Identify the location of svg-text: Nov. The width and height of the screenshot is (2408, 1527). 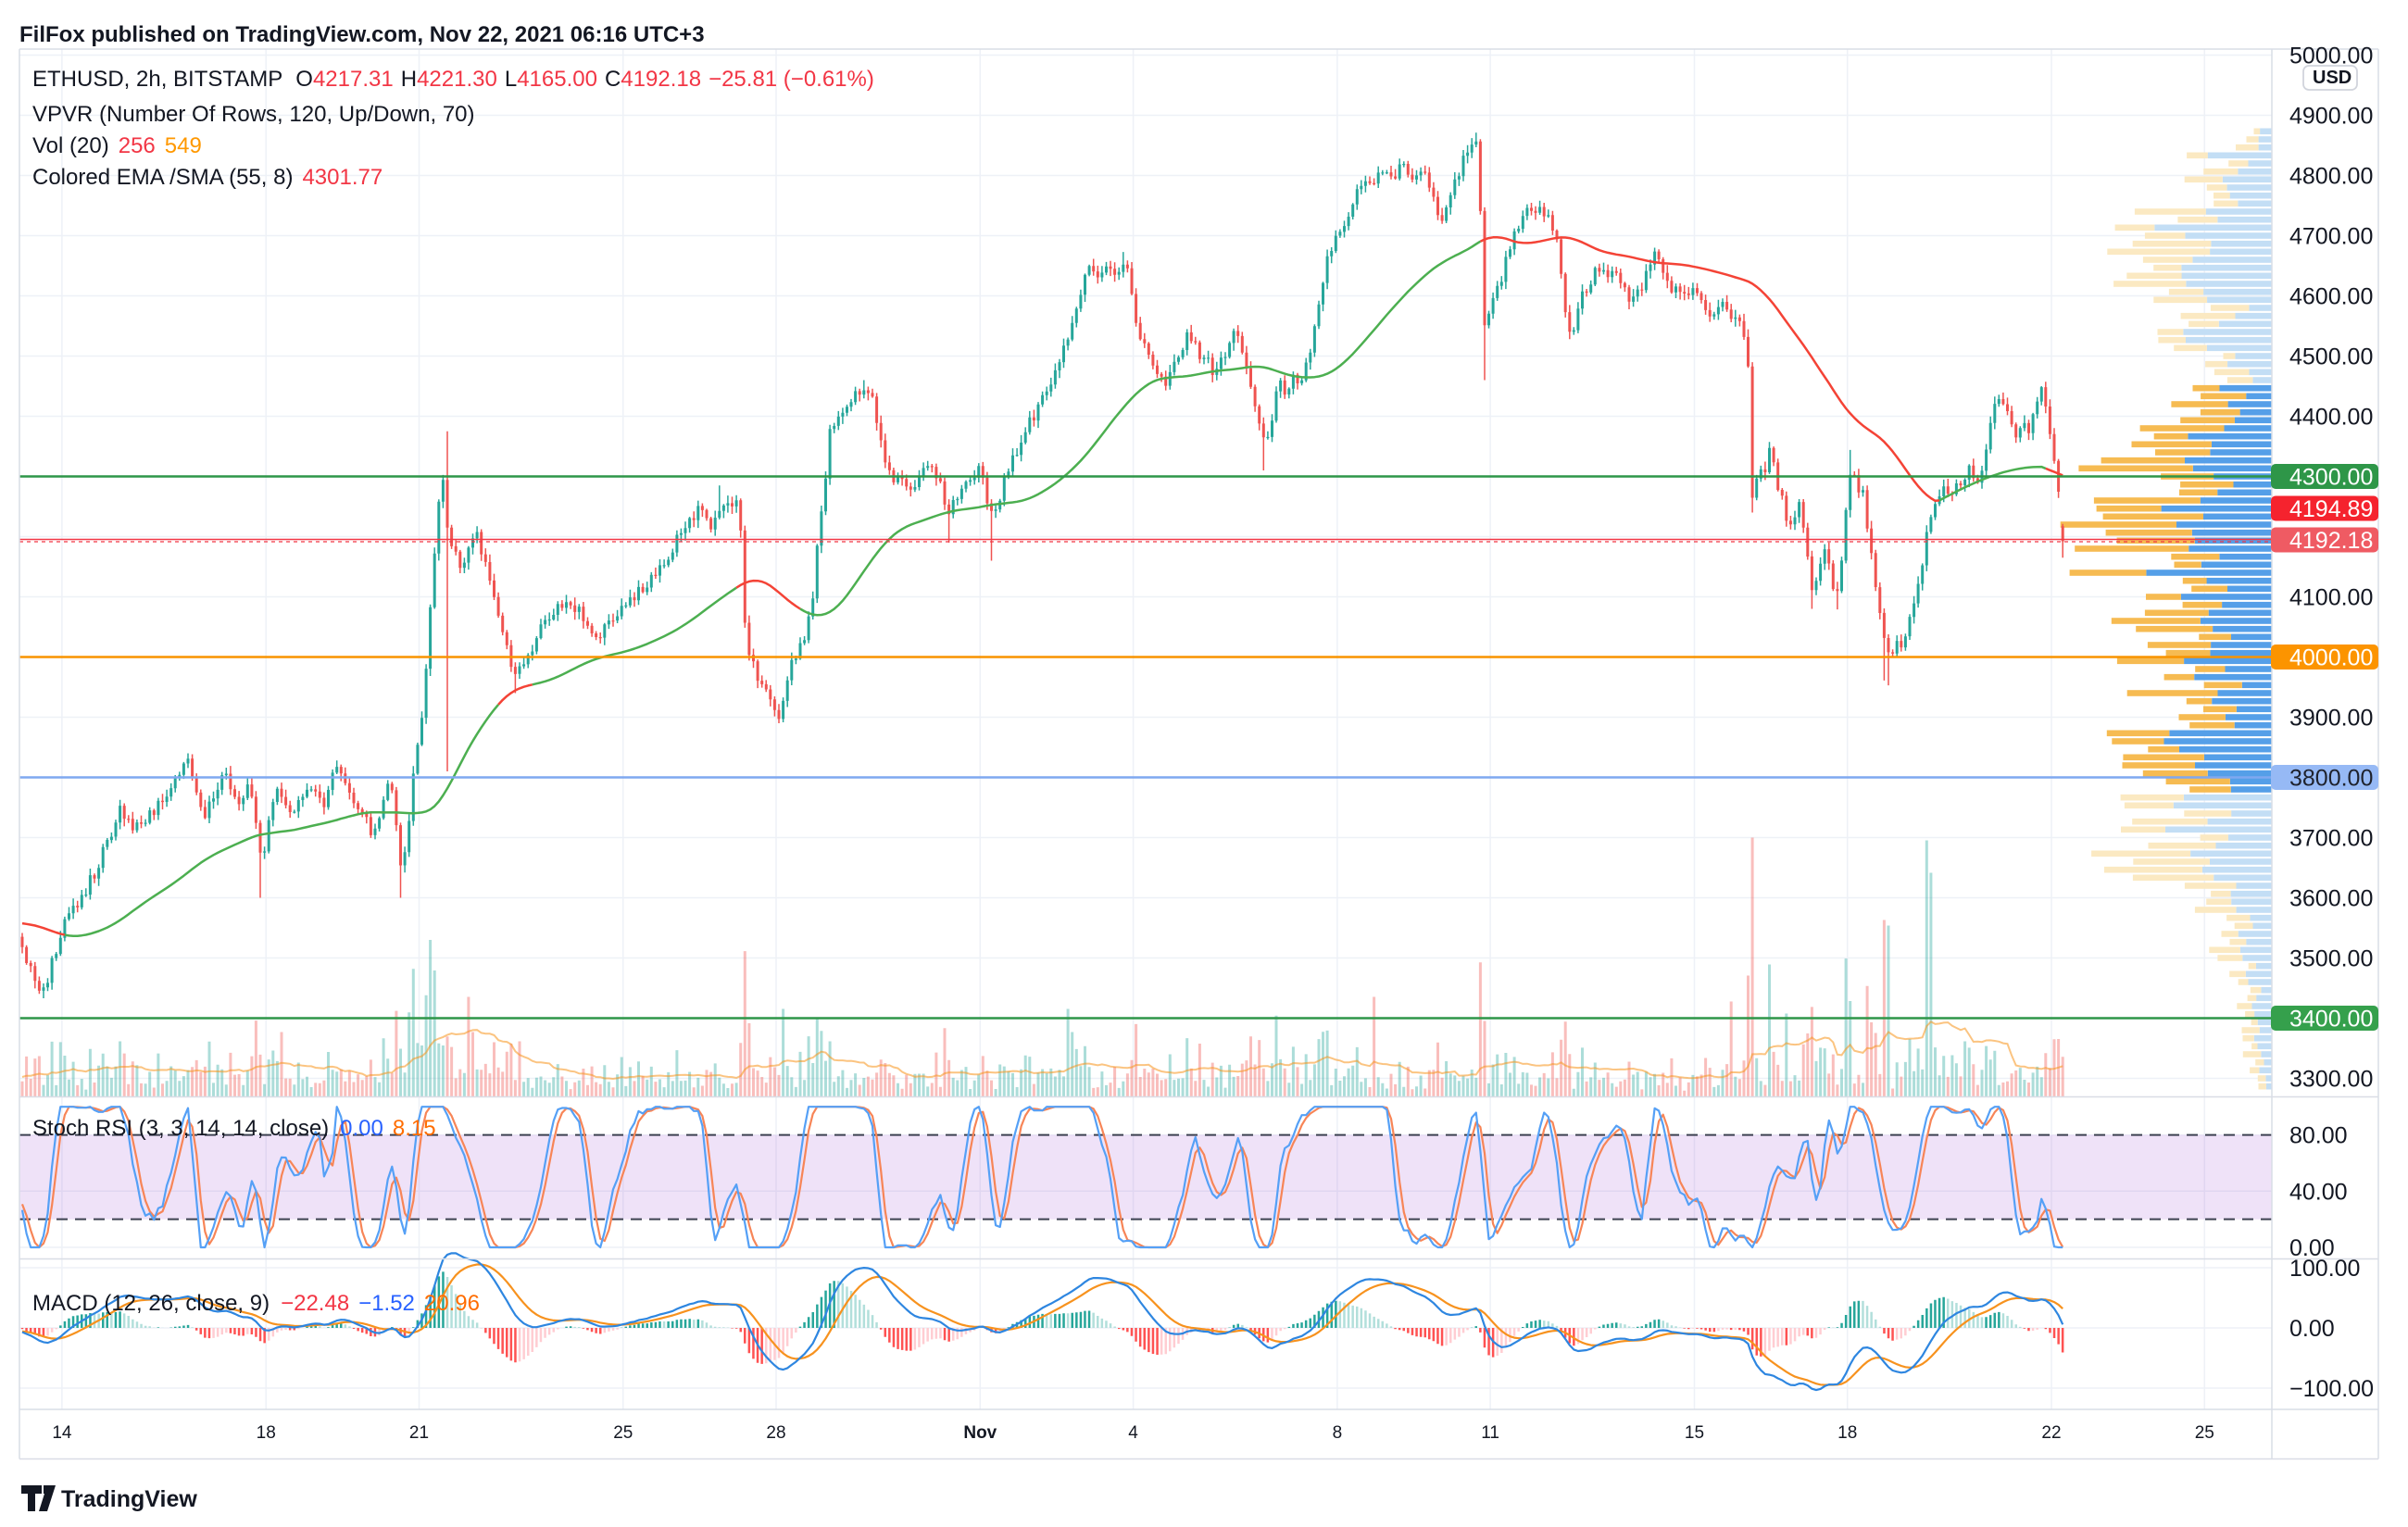
(980, 1433).